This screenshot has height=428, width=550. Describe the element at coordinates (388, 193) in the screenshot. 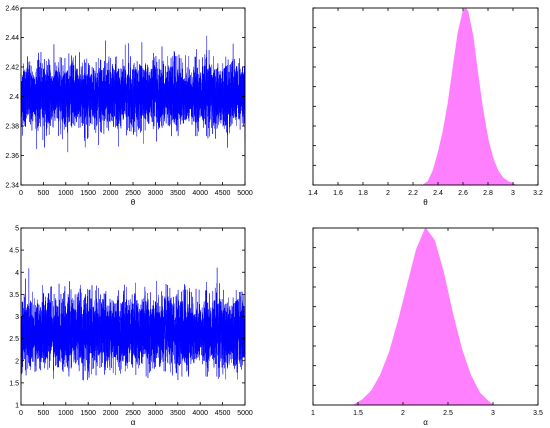

I see `density-theta-xtick-label: 2` at that location.